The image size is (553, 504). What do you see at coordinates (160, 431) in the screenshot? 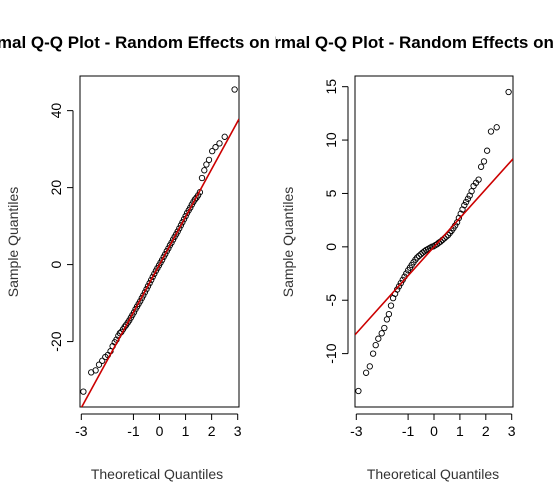
I see `left-x-tick-label: 0` at bounding box center [160, 431].